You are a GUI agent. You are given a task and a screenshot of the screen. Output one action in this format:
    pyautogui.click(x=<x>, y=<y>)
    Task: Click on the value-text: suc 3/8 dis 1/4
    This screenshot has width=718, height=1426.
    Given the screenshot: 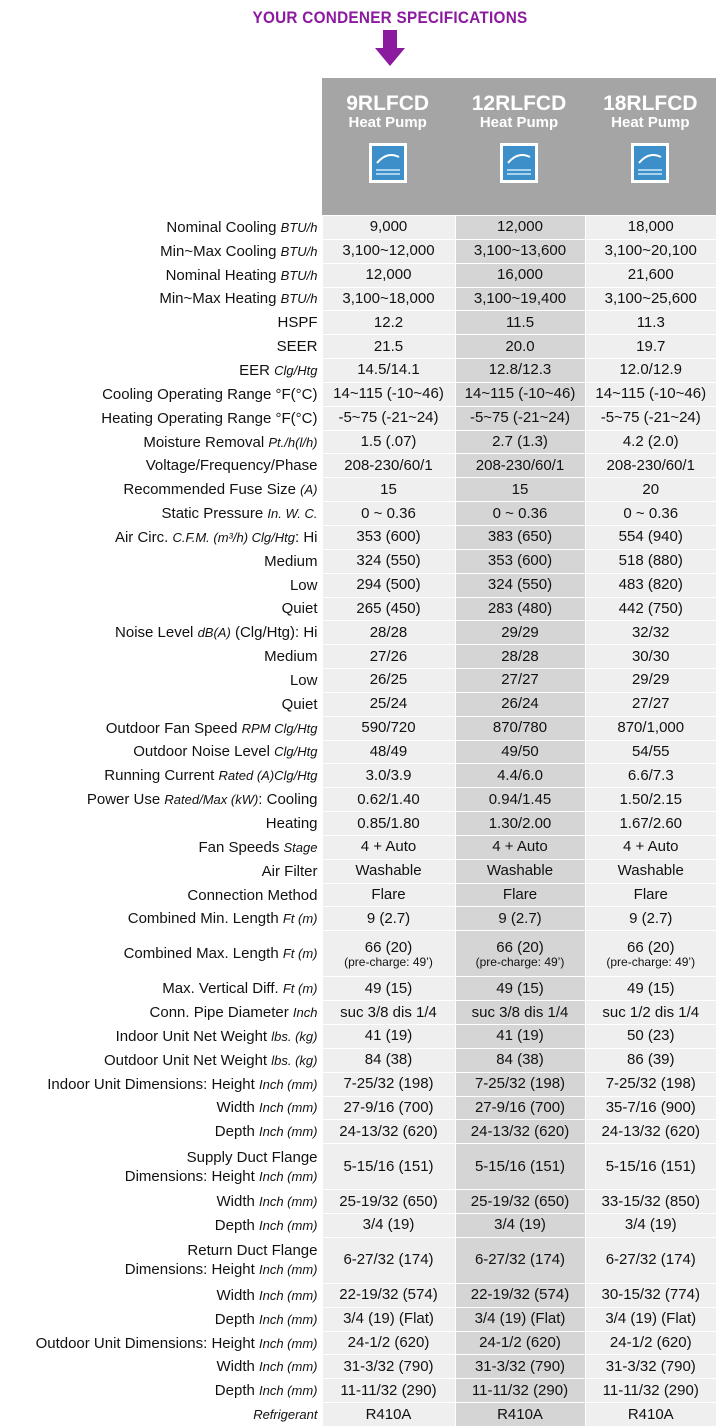 What is the action you would take?
    pyautogui.click(x=388, y=1012)
    